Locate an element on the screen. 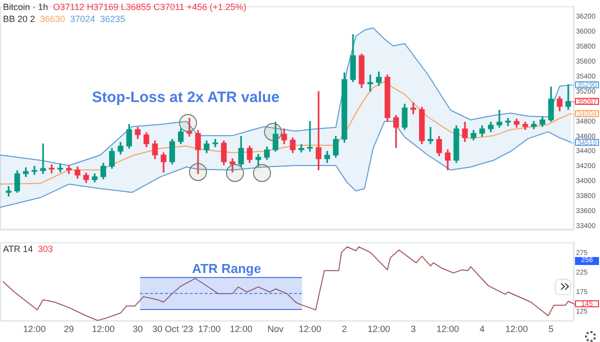 Image resolution: width=600 pixels, height=342 pixels. annotation: ATR Range is located at coordinates (227, 268).